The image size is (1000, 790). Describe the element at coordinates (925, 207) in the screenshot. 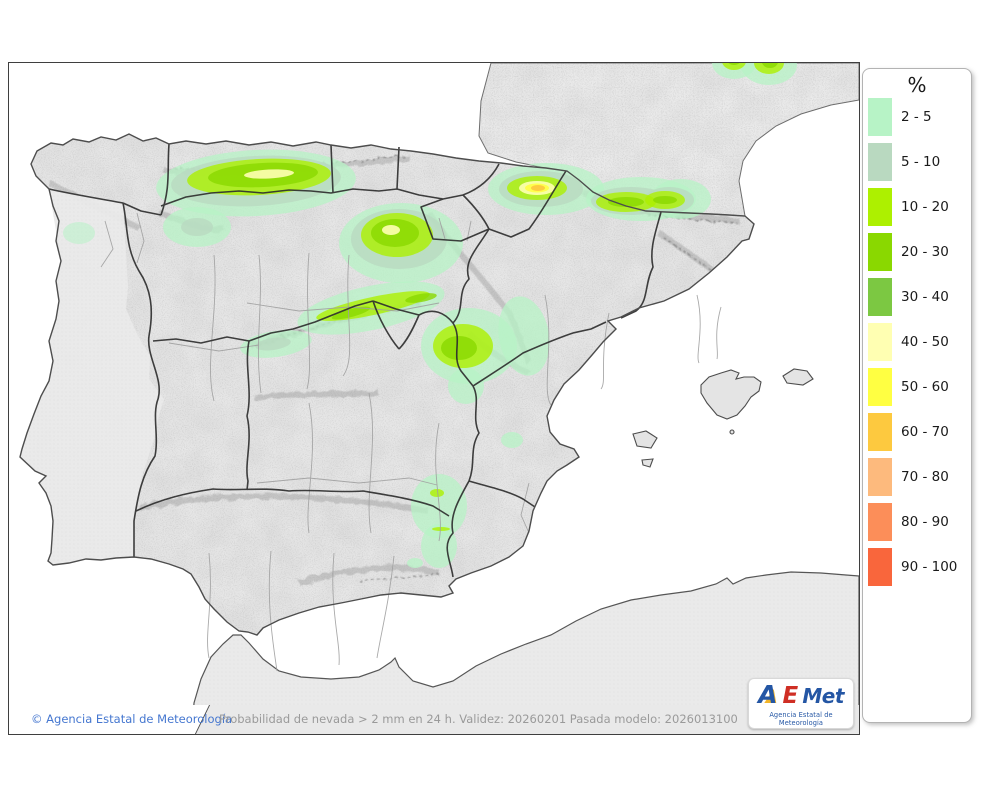

I see `legend-label: 10 - 20` at that location.